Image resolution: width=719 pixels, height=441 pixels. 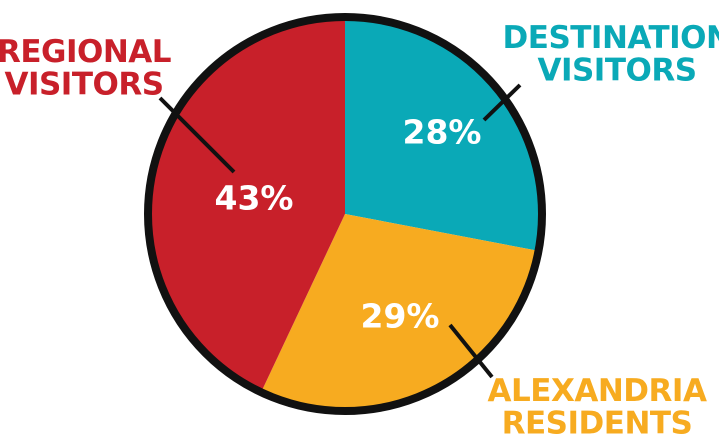 What do you see at coordinates (597, 391) in the screenshot?
I see `category-label-line: ALEXANDRIA` at bounding box center [597, 391].